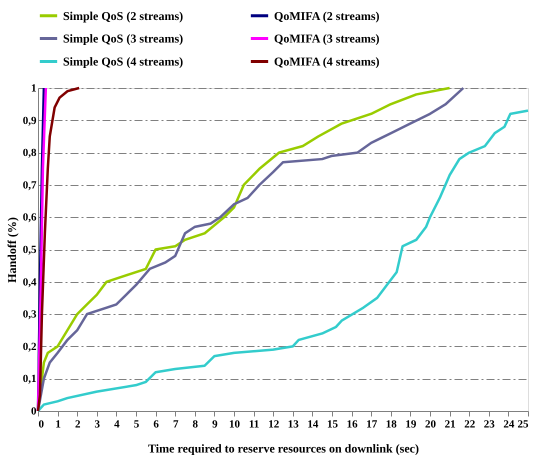 Image resolution: width=548 pixels, height=470 pixels. Describe the element at coordinates (41, 424) in the screenshot. I see `x-tick-label: 0` at that location.